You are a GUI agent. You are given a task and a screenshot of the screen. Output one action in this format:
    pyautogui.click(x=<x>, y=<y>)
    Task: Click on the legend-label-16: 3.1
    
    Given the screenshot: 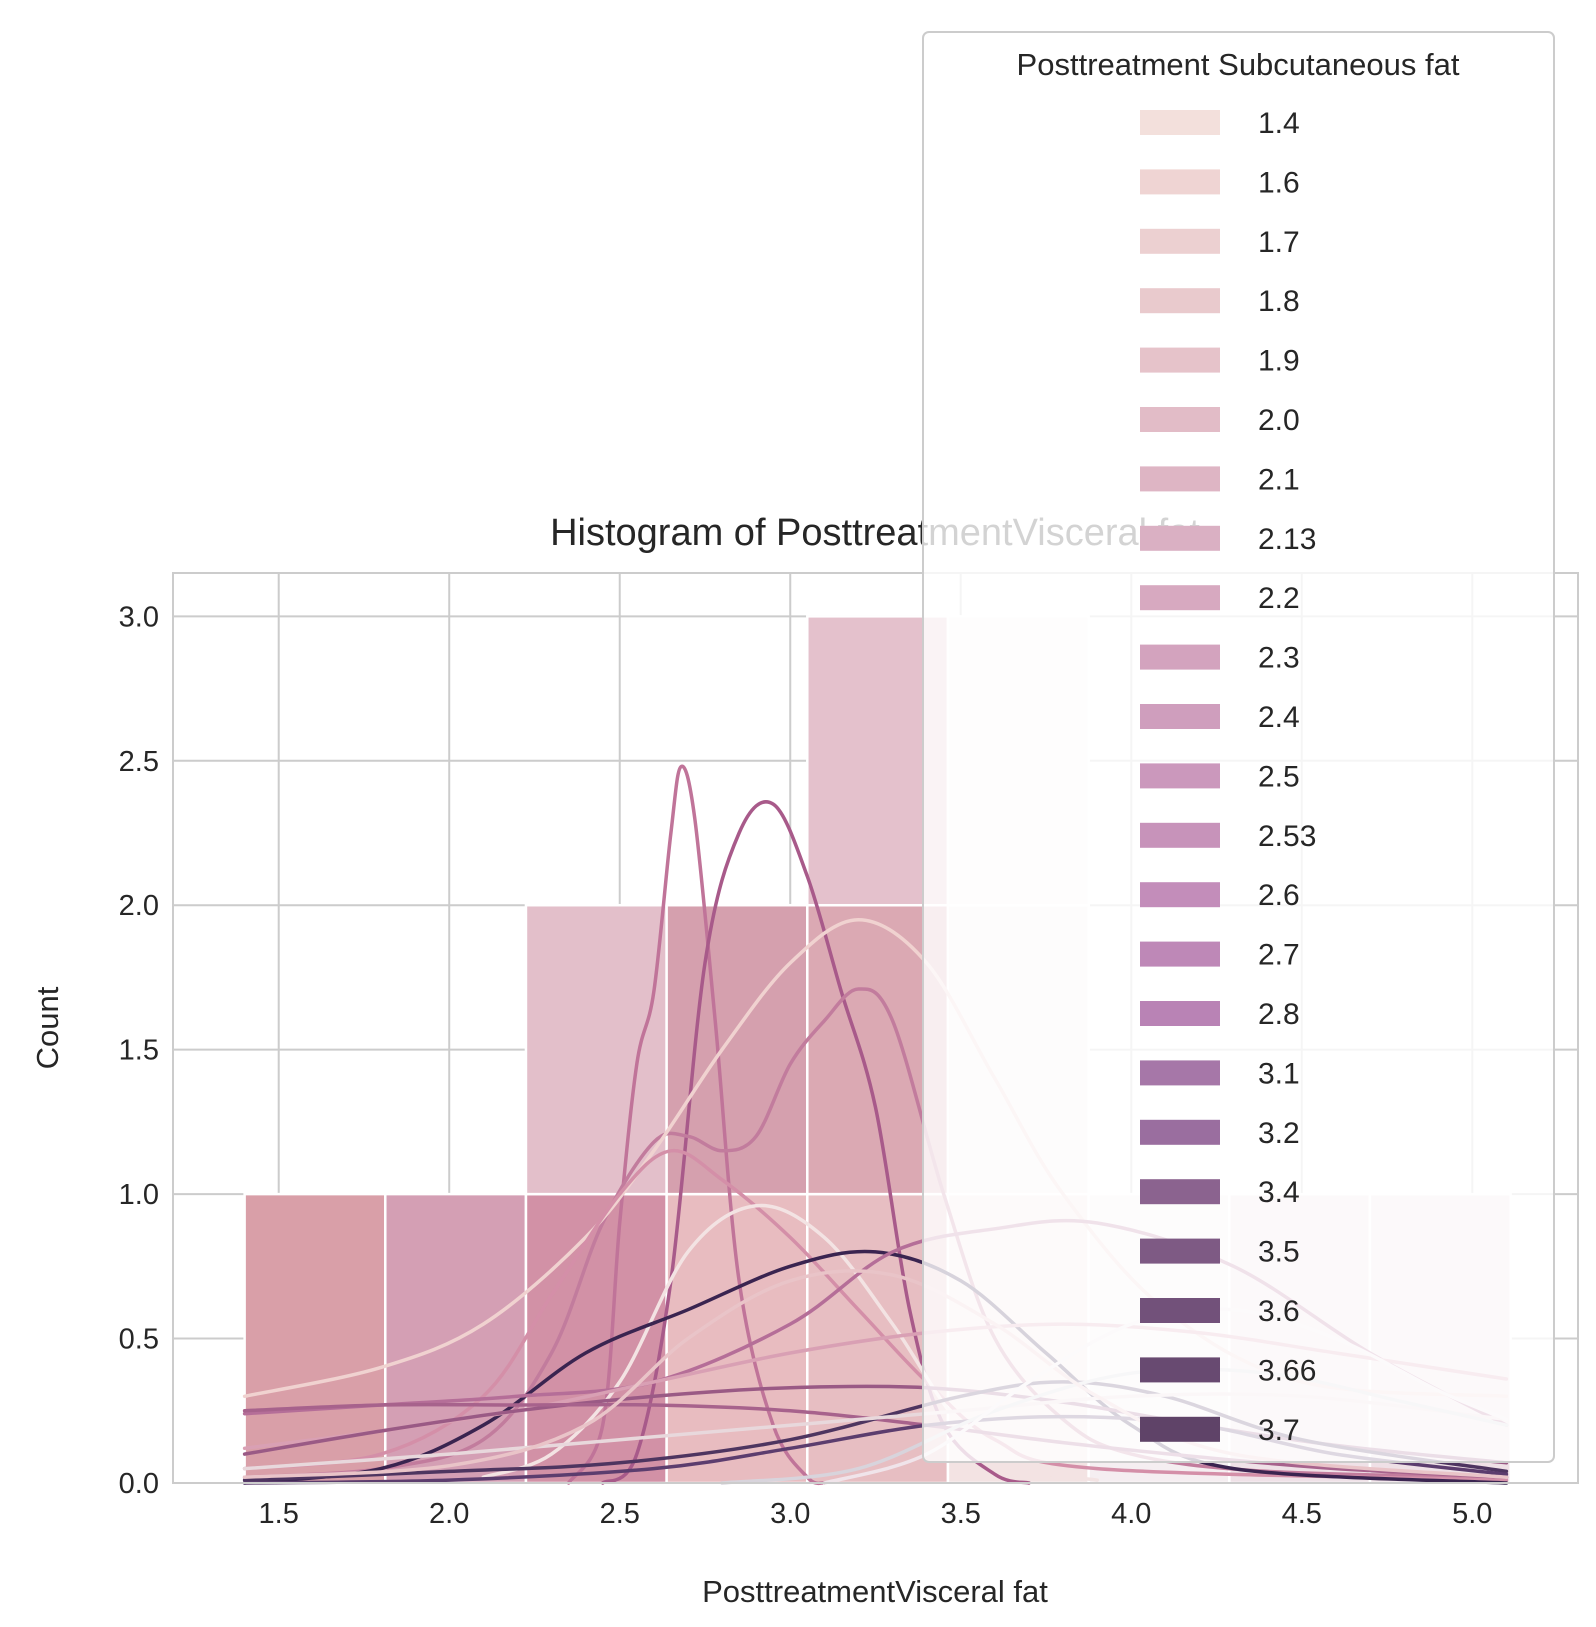 What is the action you would take?
    pyautogui.click(x=1279, y=1073)
    